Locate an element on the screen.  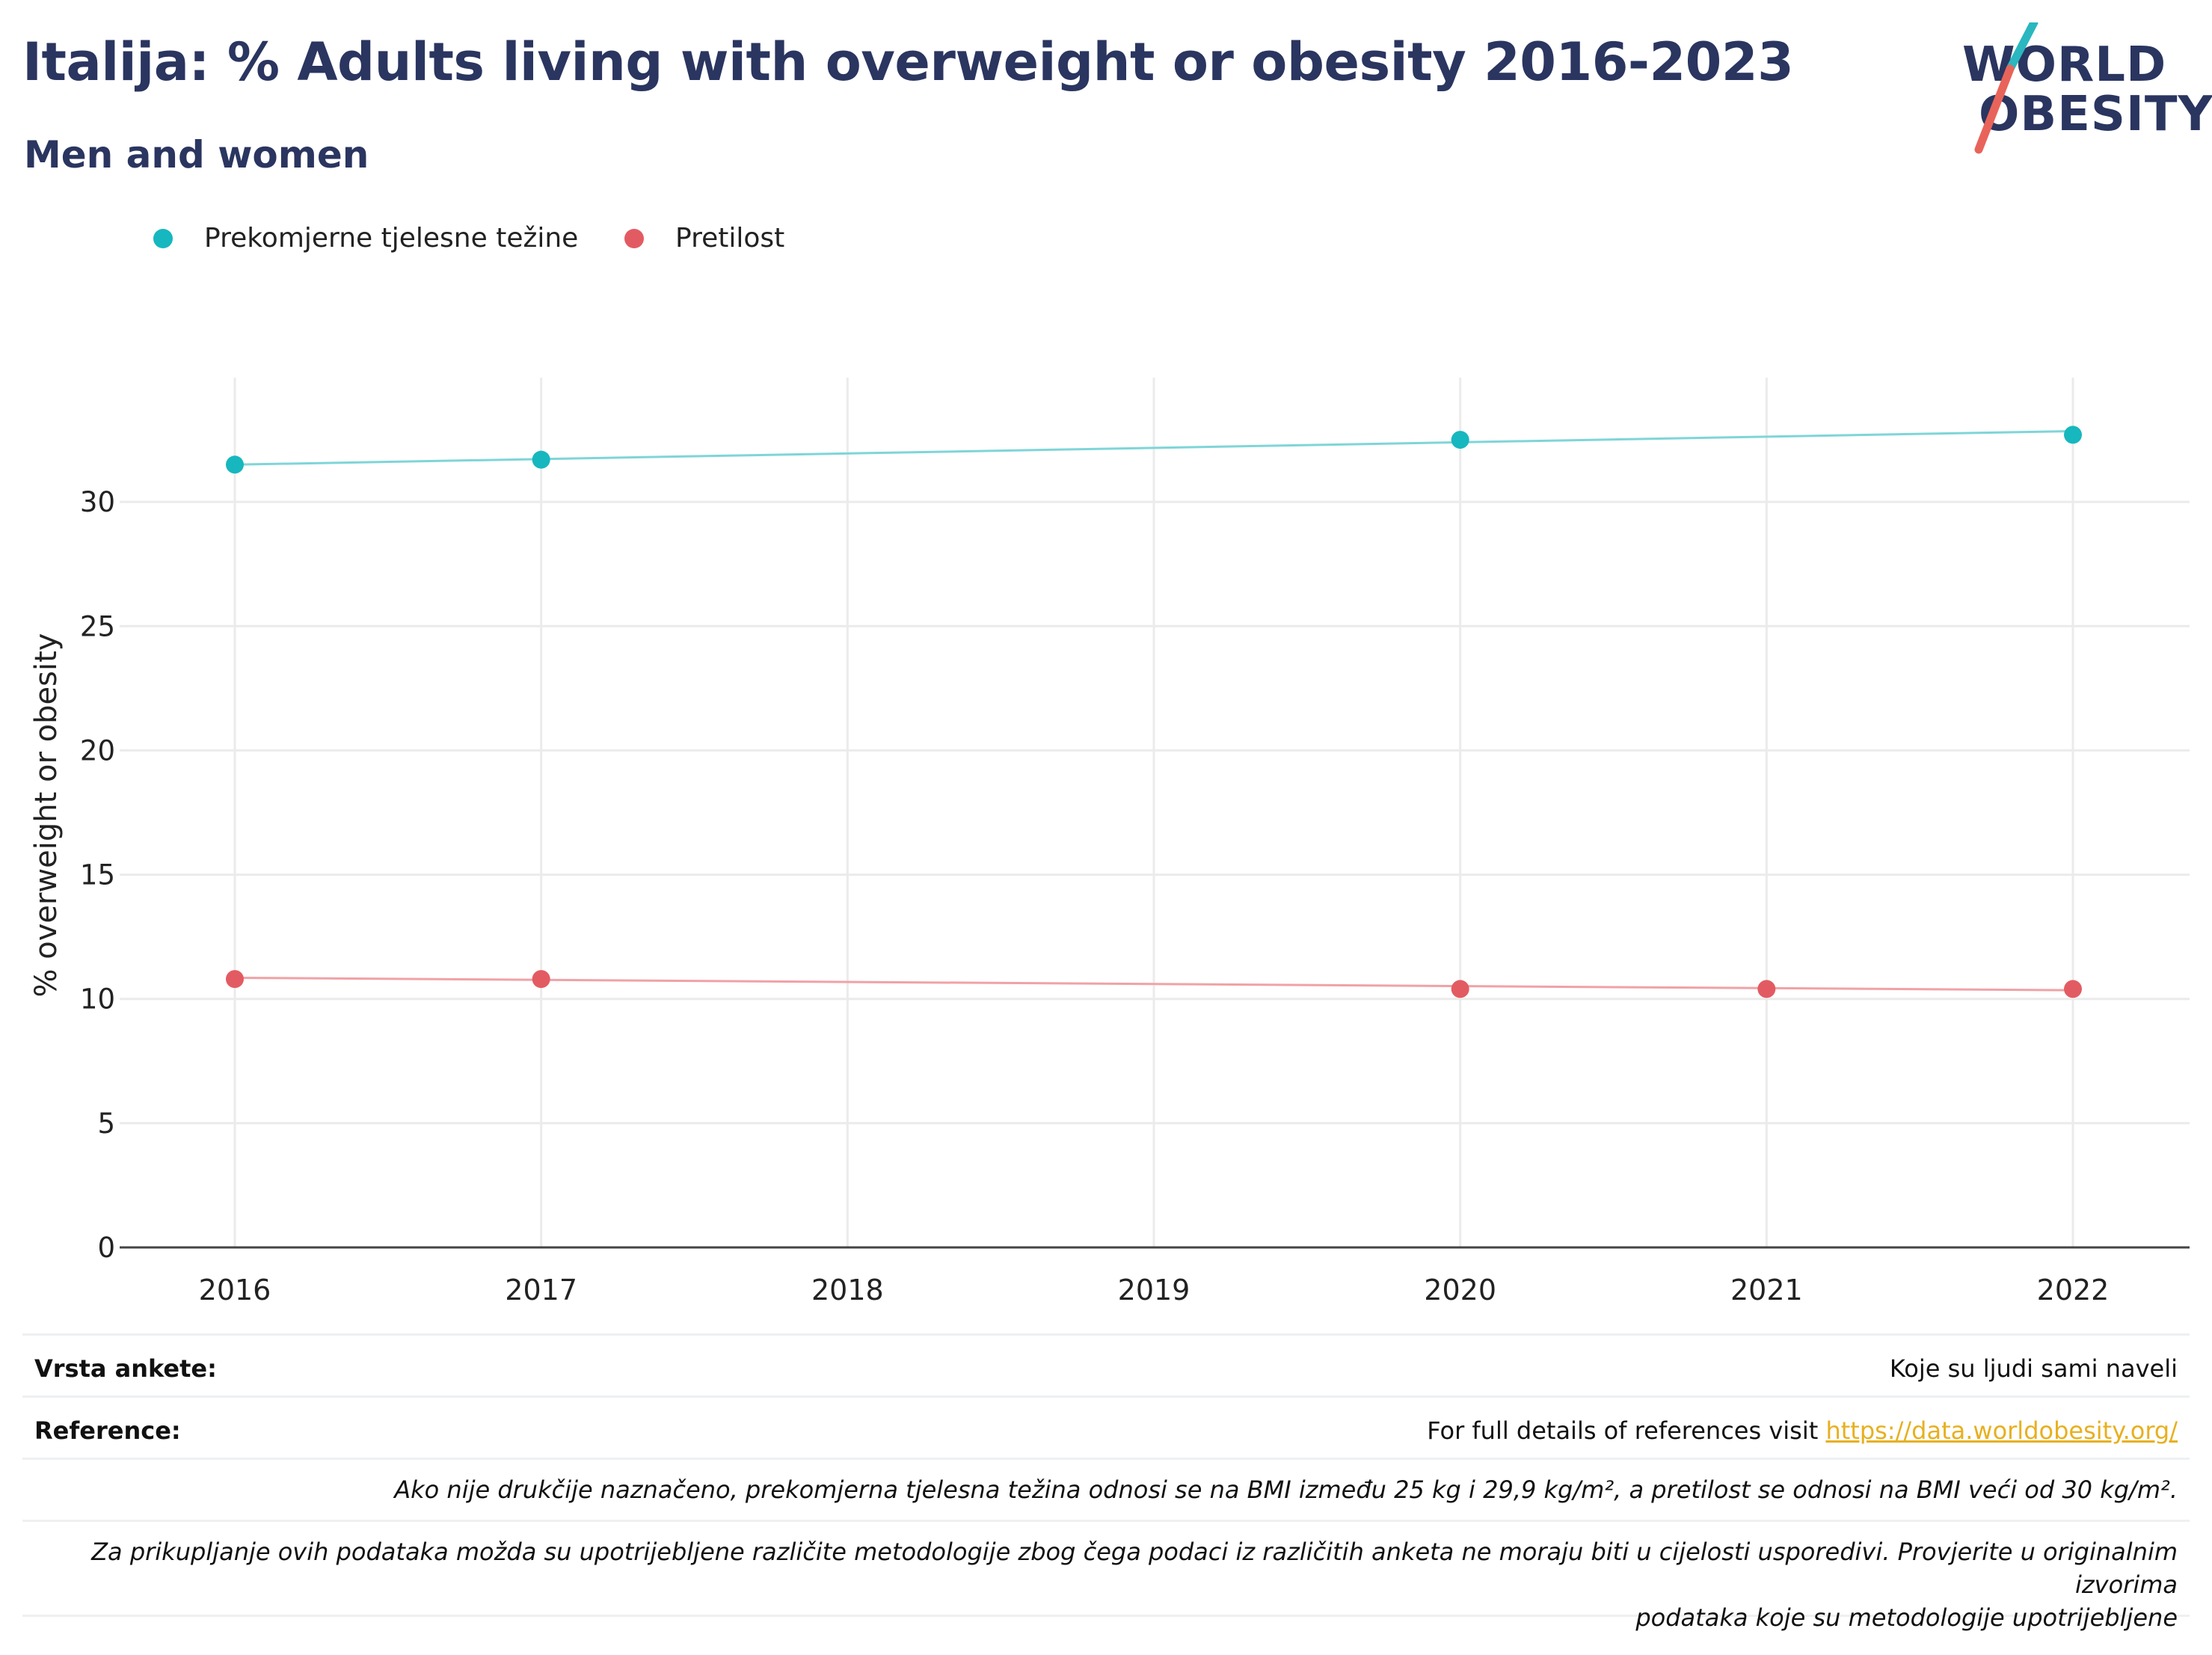
legend-item-obesity: Pretilost is located at coordinates (704, 238).